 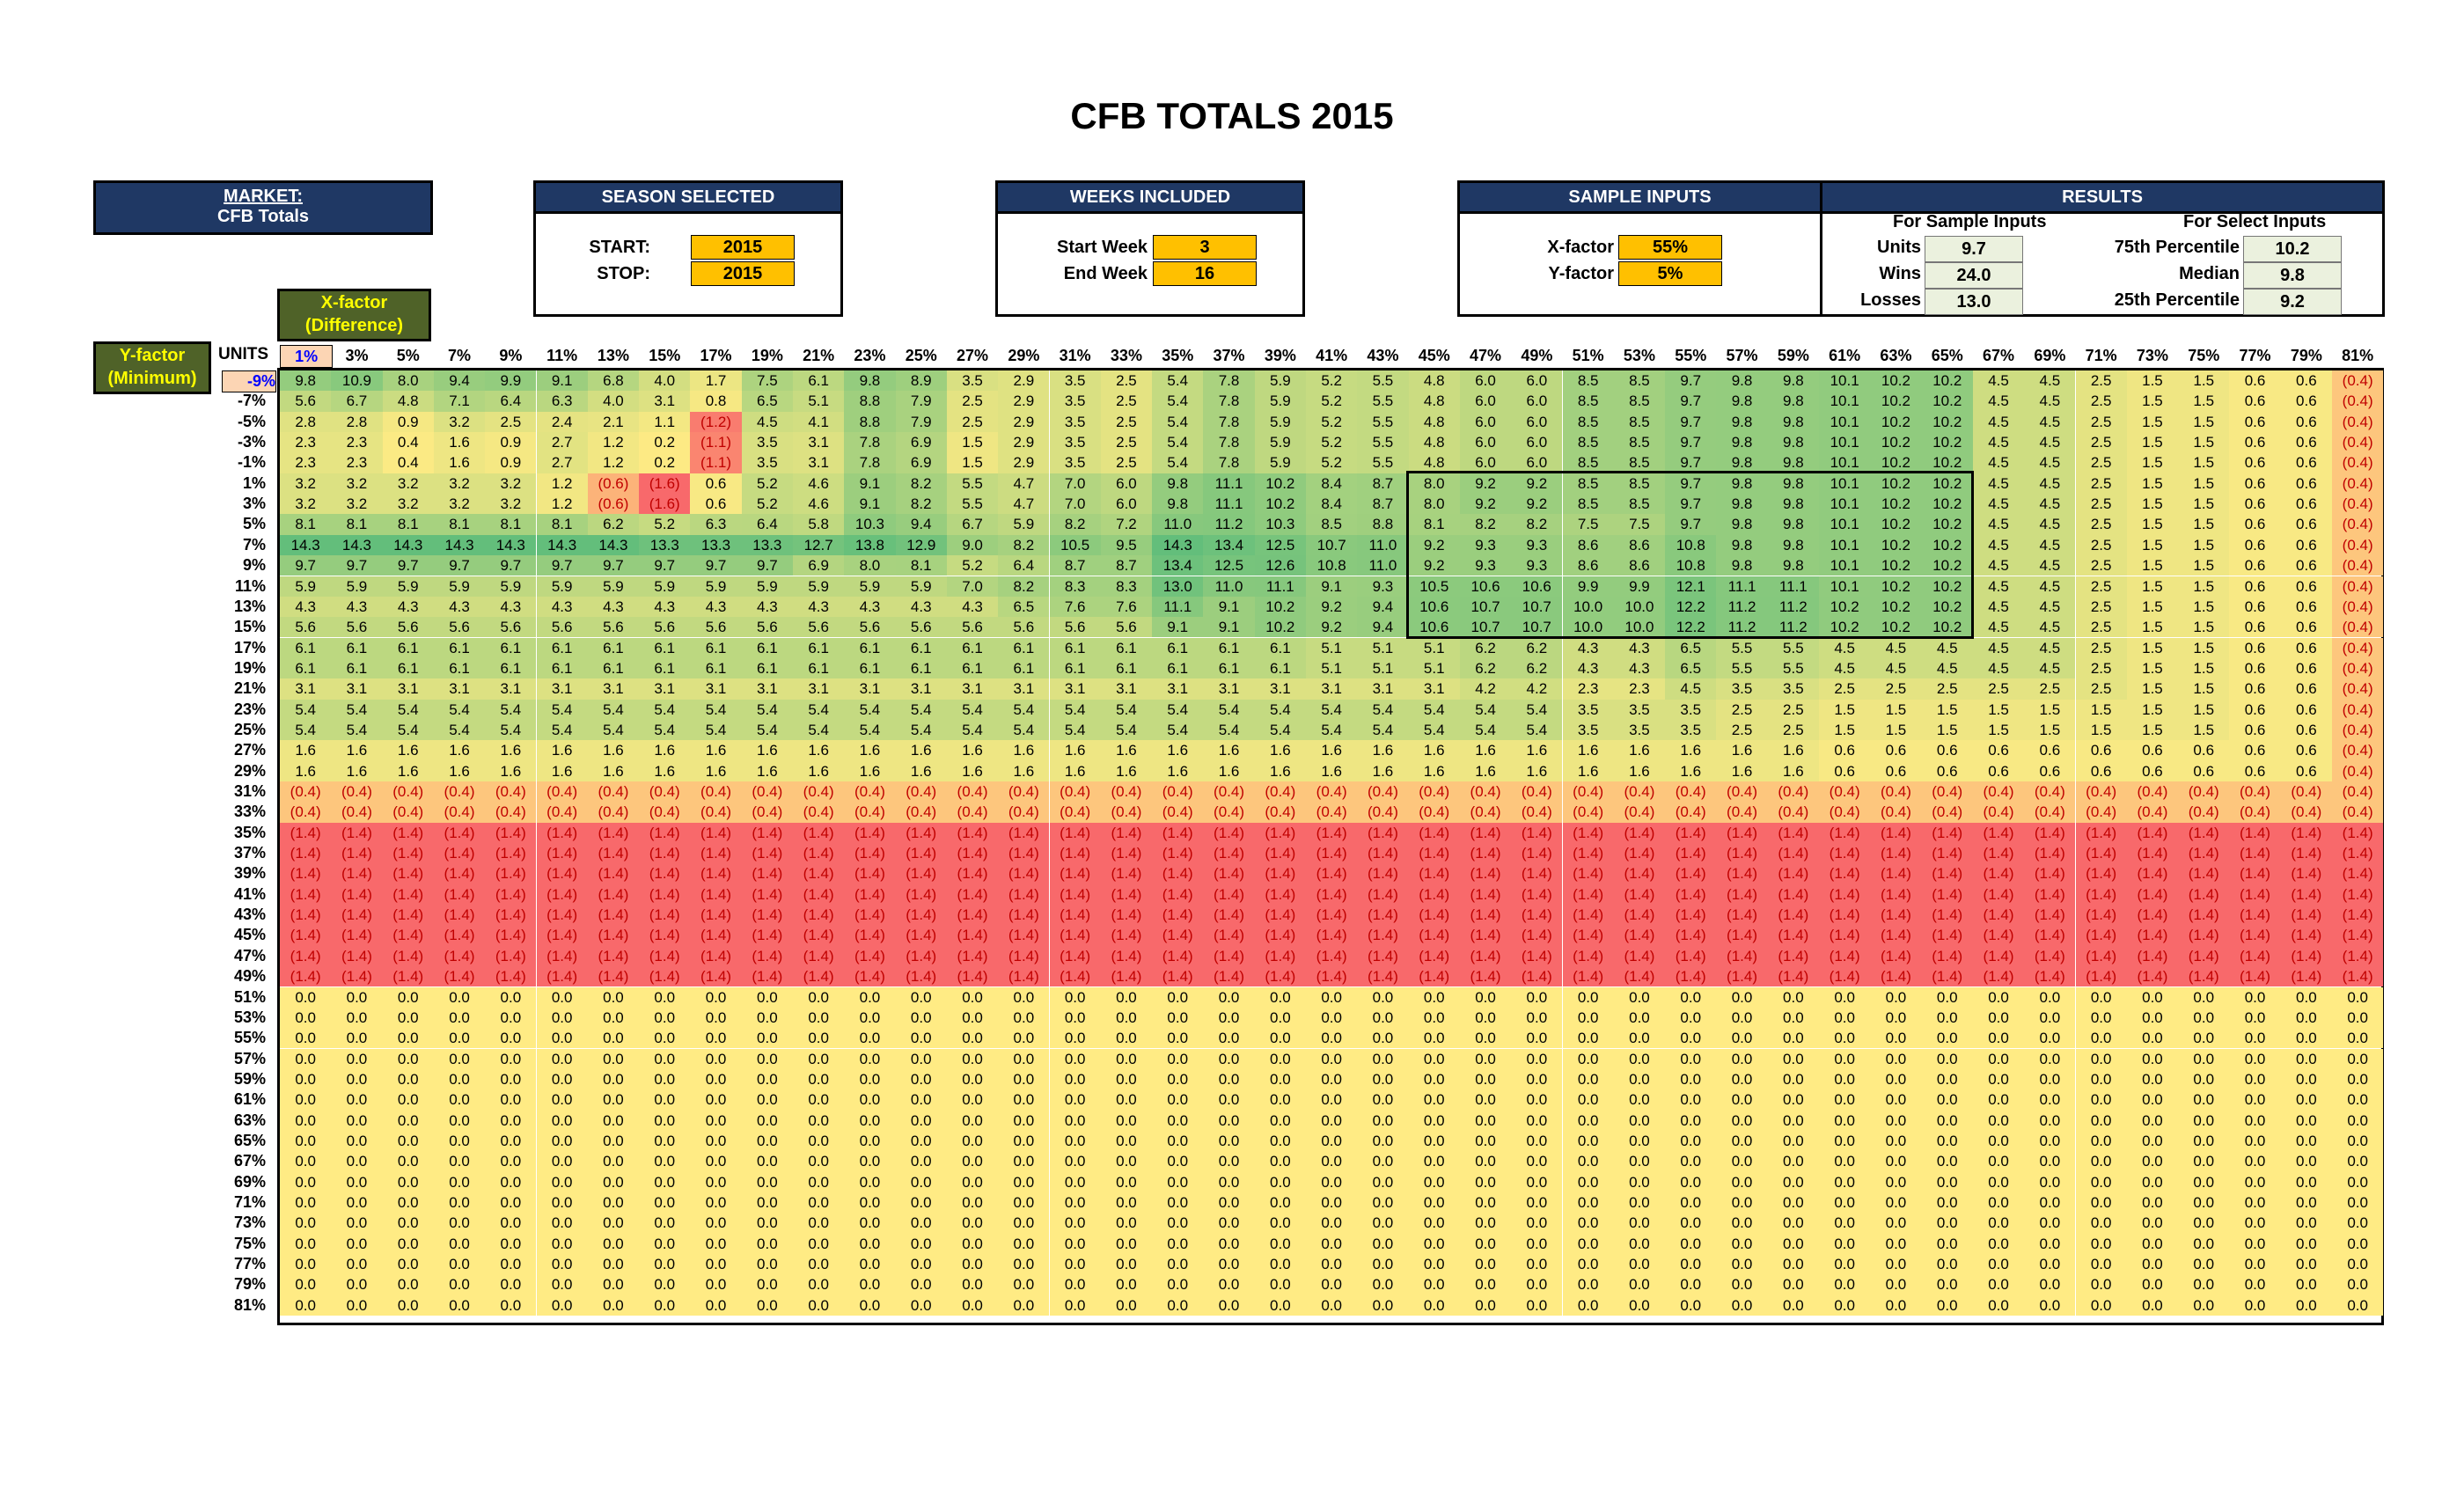 What do you see at coordinates (460, 381) in the screenshot?
I see `grid-cell: 9.4` at bounding box center [460, 381].